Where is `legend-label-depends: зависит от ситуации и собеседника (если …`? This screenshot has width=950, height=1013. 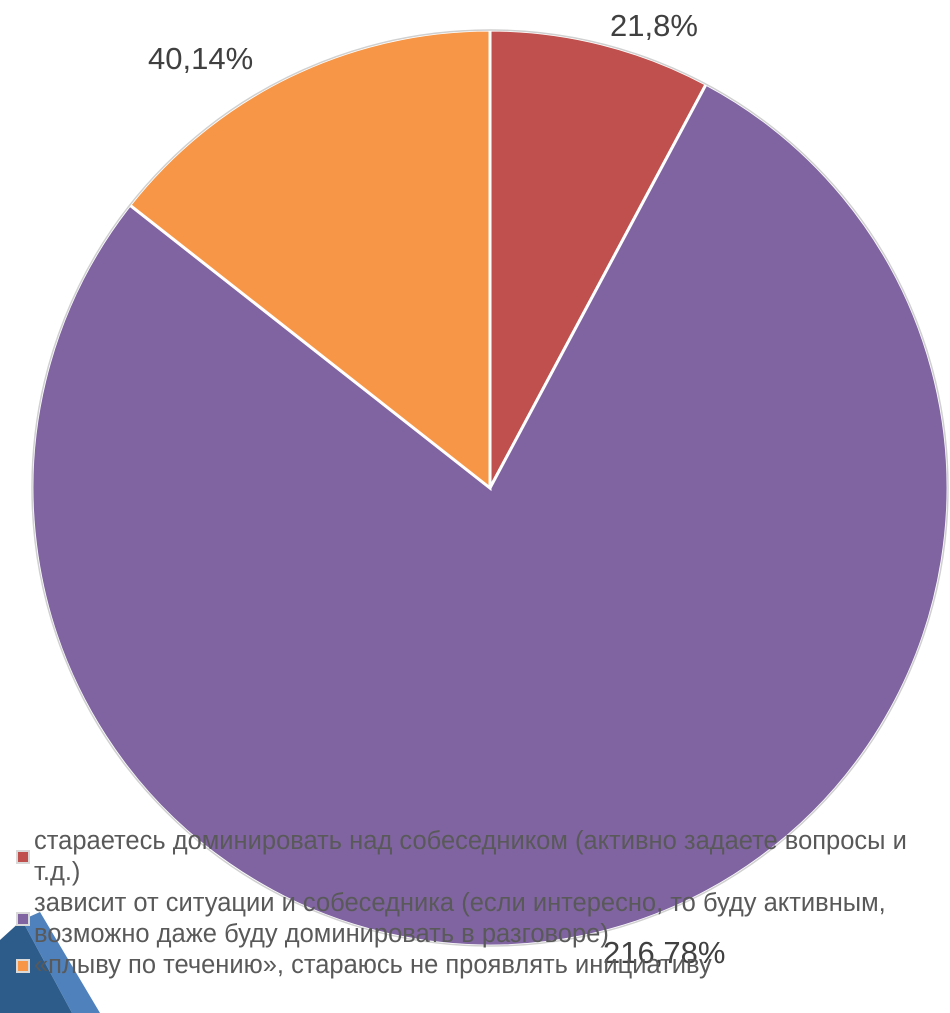
legend-label-depends: зависит от ситуации и собеседника (если … is located at coordinates (460, 918).